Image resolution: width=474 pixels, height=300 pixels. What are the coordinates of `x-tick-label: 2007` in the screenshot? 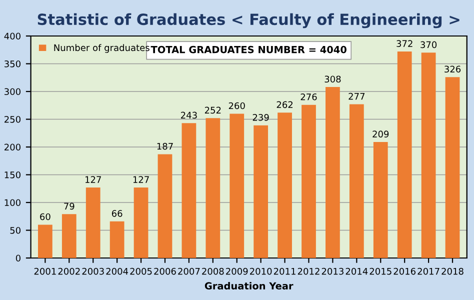 It's located at (189, 271).